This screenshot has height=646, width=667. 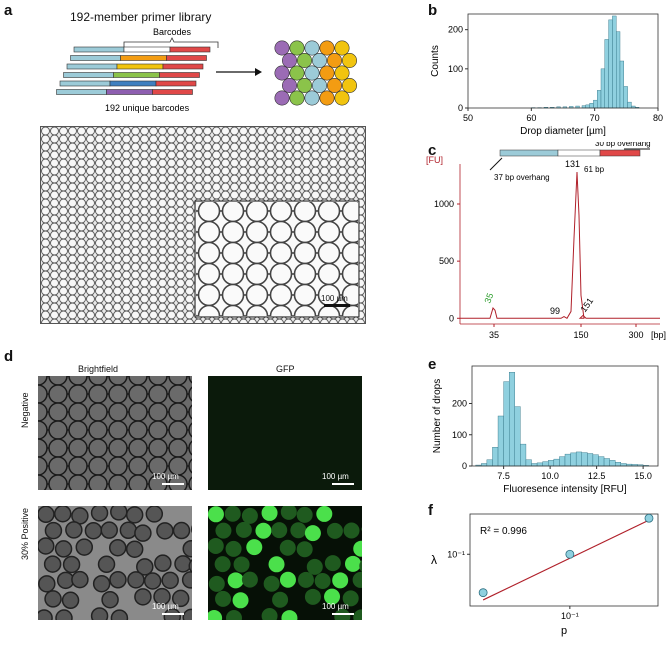 I want to click on primer-4-barcode, so click(x=133, y=83).